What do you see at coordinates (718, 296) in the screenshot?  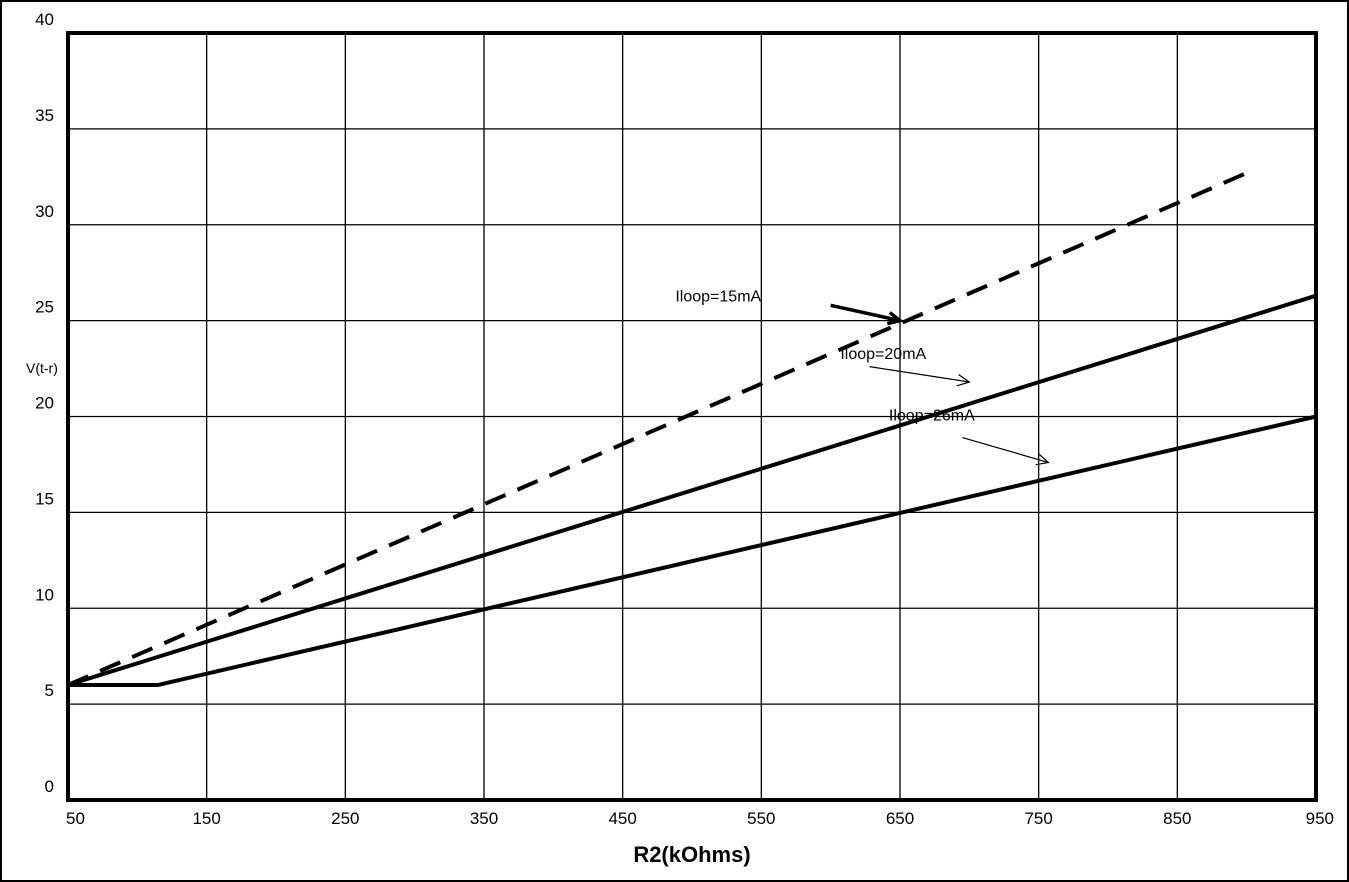 I see `annotation-label: Iloop=15mA` at bounding box center [718, 296].